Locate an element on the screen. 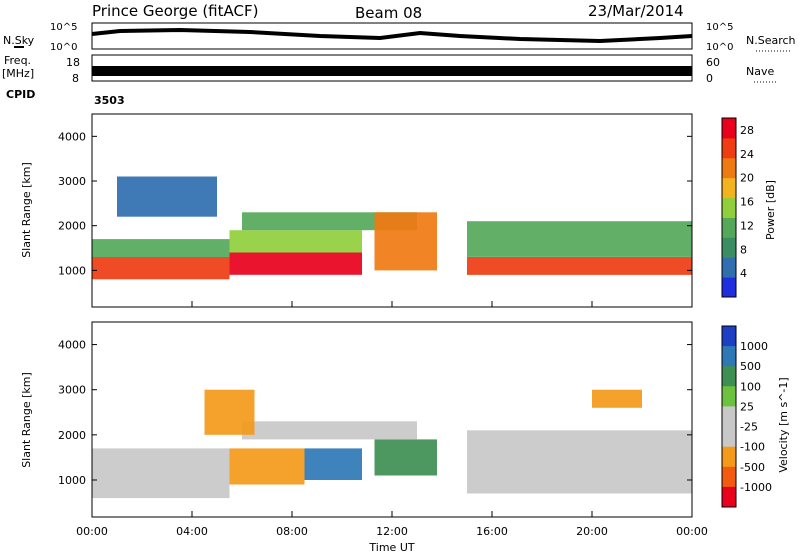 This screenshot has width=800, height=554. nave-label: Nave is located at coordinates (760, 71).